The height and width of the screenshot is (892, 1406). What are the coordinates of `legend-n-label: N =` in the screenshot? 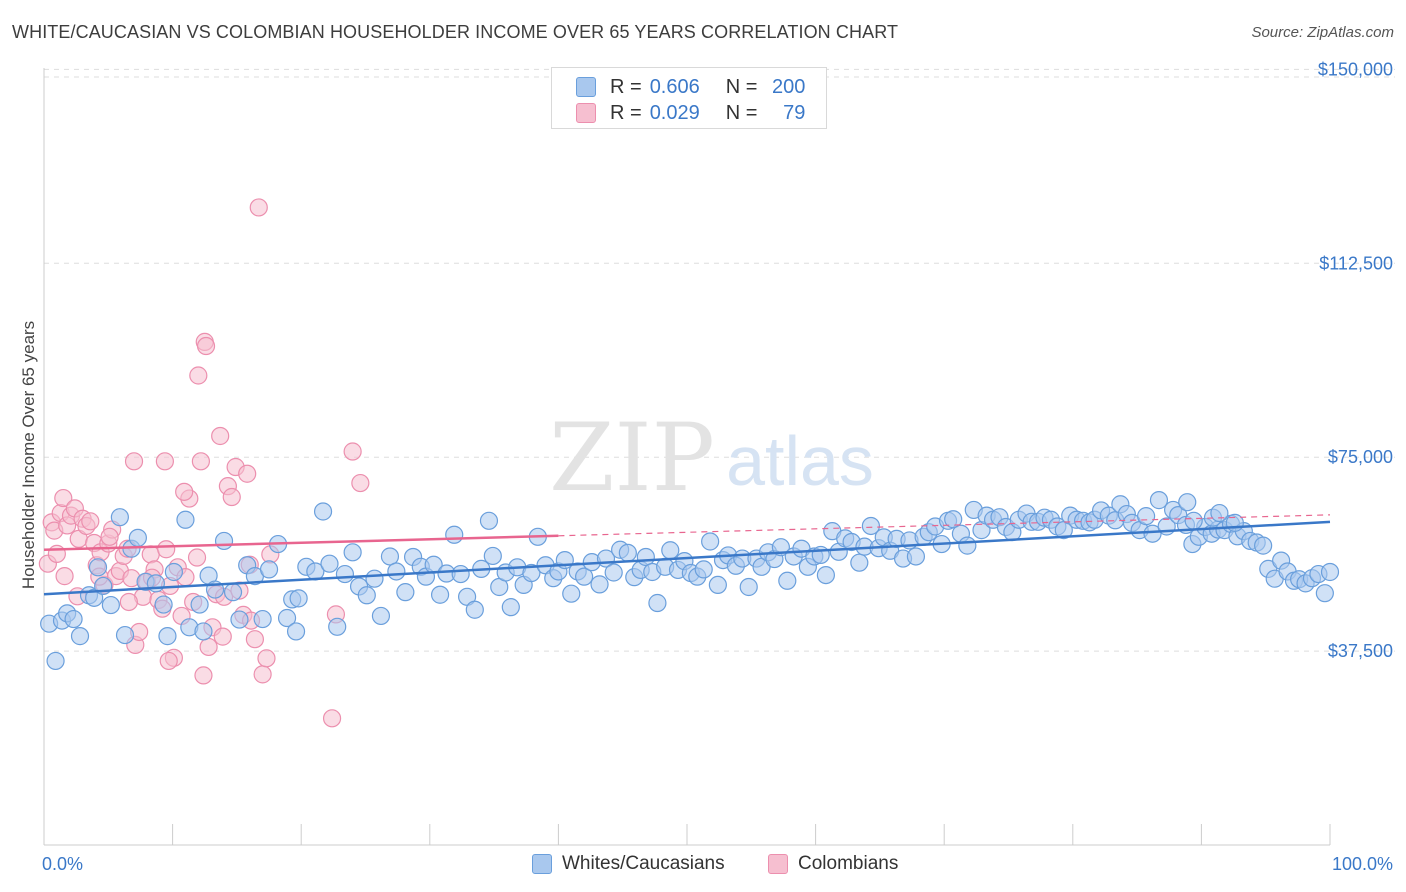 It's located at (741, 86).